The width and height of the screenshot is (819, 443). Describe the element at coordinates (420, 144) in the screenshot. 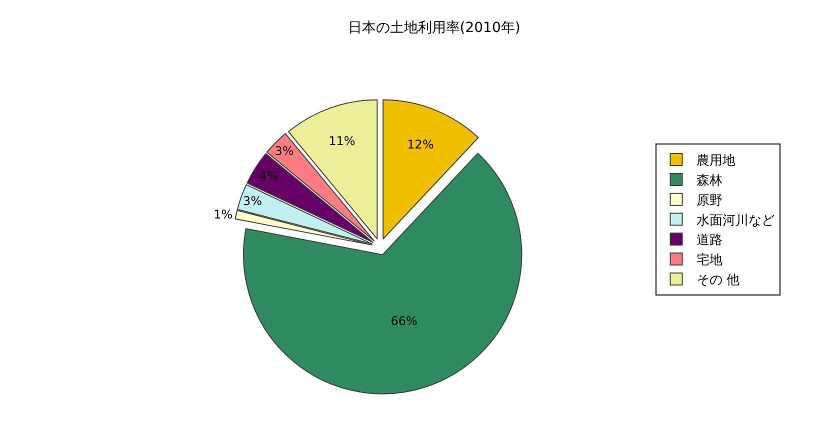

I see `data-label: 12%` at that location.